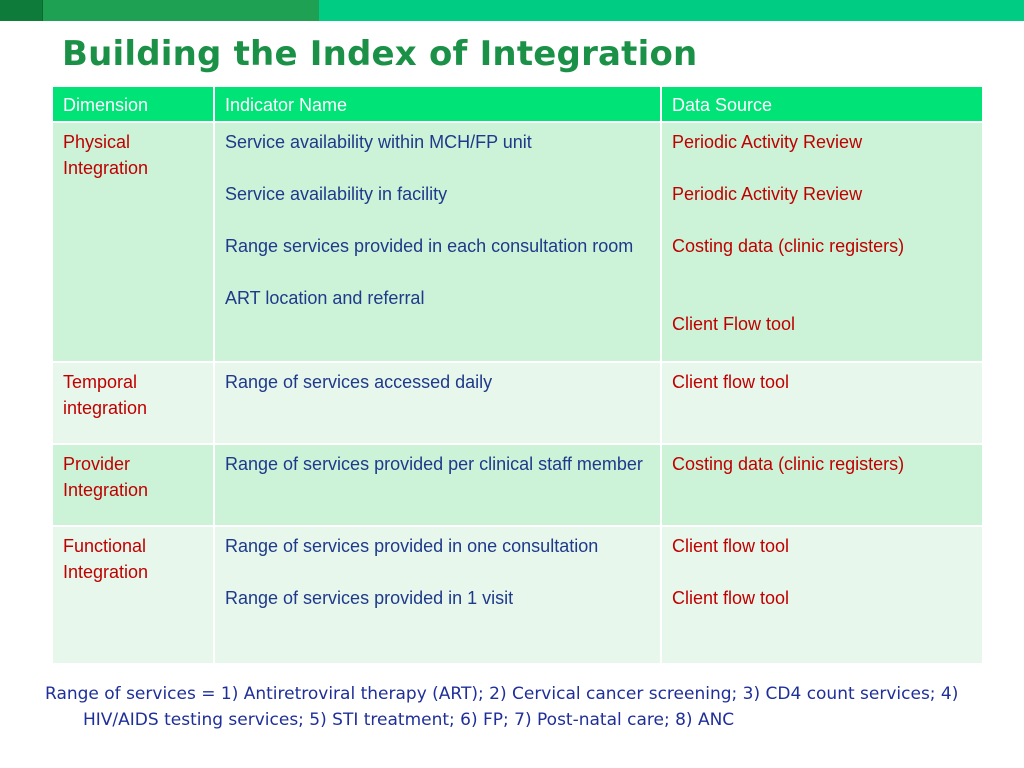 This screenshot has width=1024, height=768. Describe the element at coordinates (105, 546) in the screenshot. I see `dimension-line: Functional` at that location.